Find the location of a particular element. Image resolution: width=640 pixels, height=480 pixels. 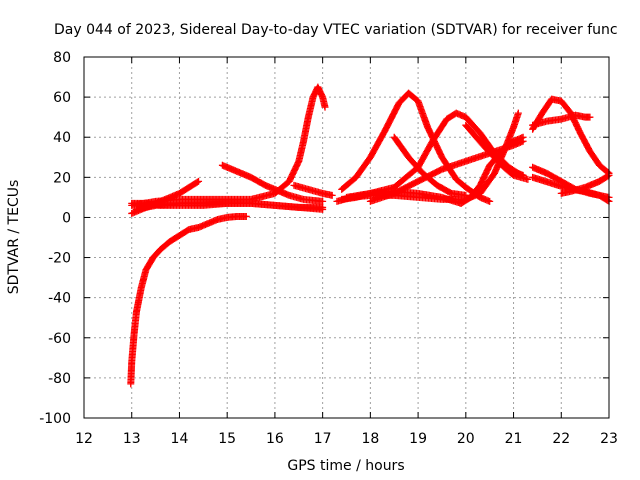

x-tick-label: 17 is located at coordinates (323, 439).